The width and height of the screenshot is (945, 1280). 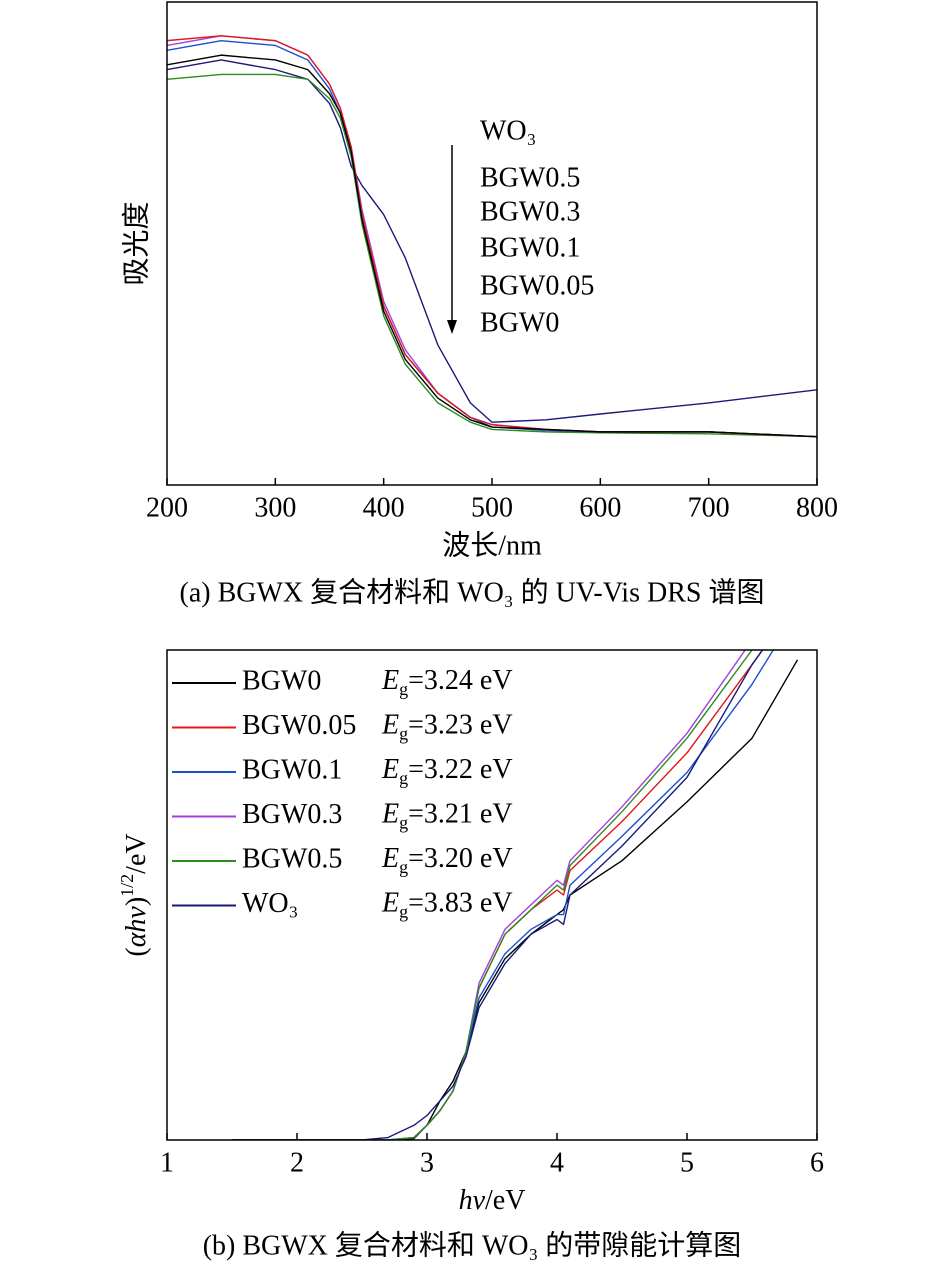 I want to click on x-tick-label: 2, so click(x=297, y=1162).